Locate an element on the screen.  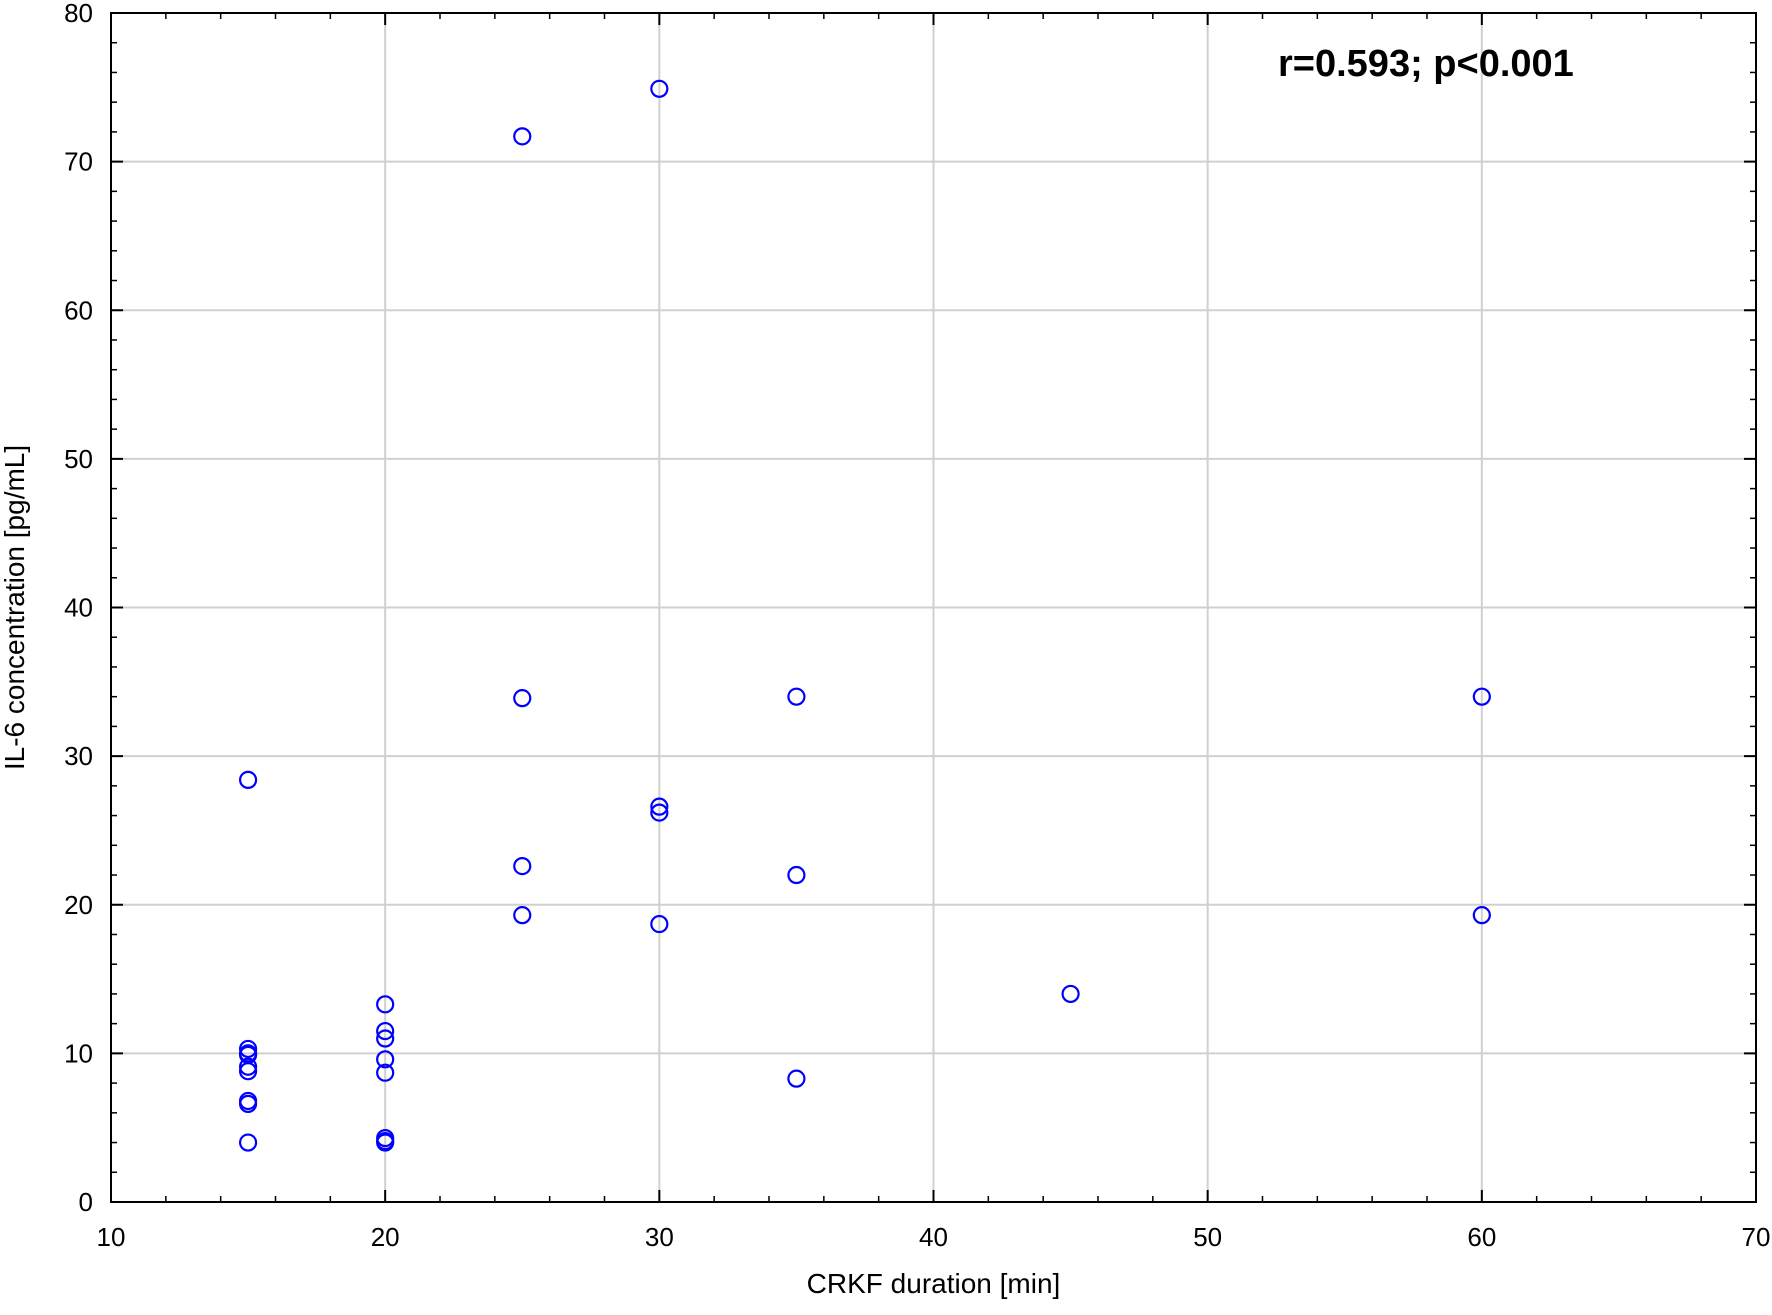
y-tick-label: 60 is located at coordinates (78, 310).